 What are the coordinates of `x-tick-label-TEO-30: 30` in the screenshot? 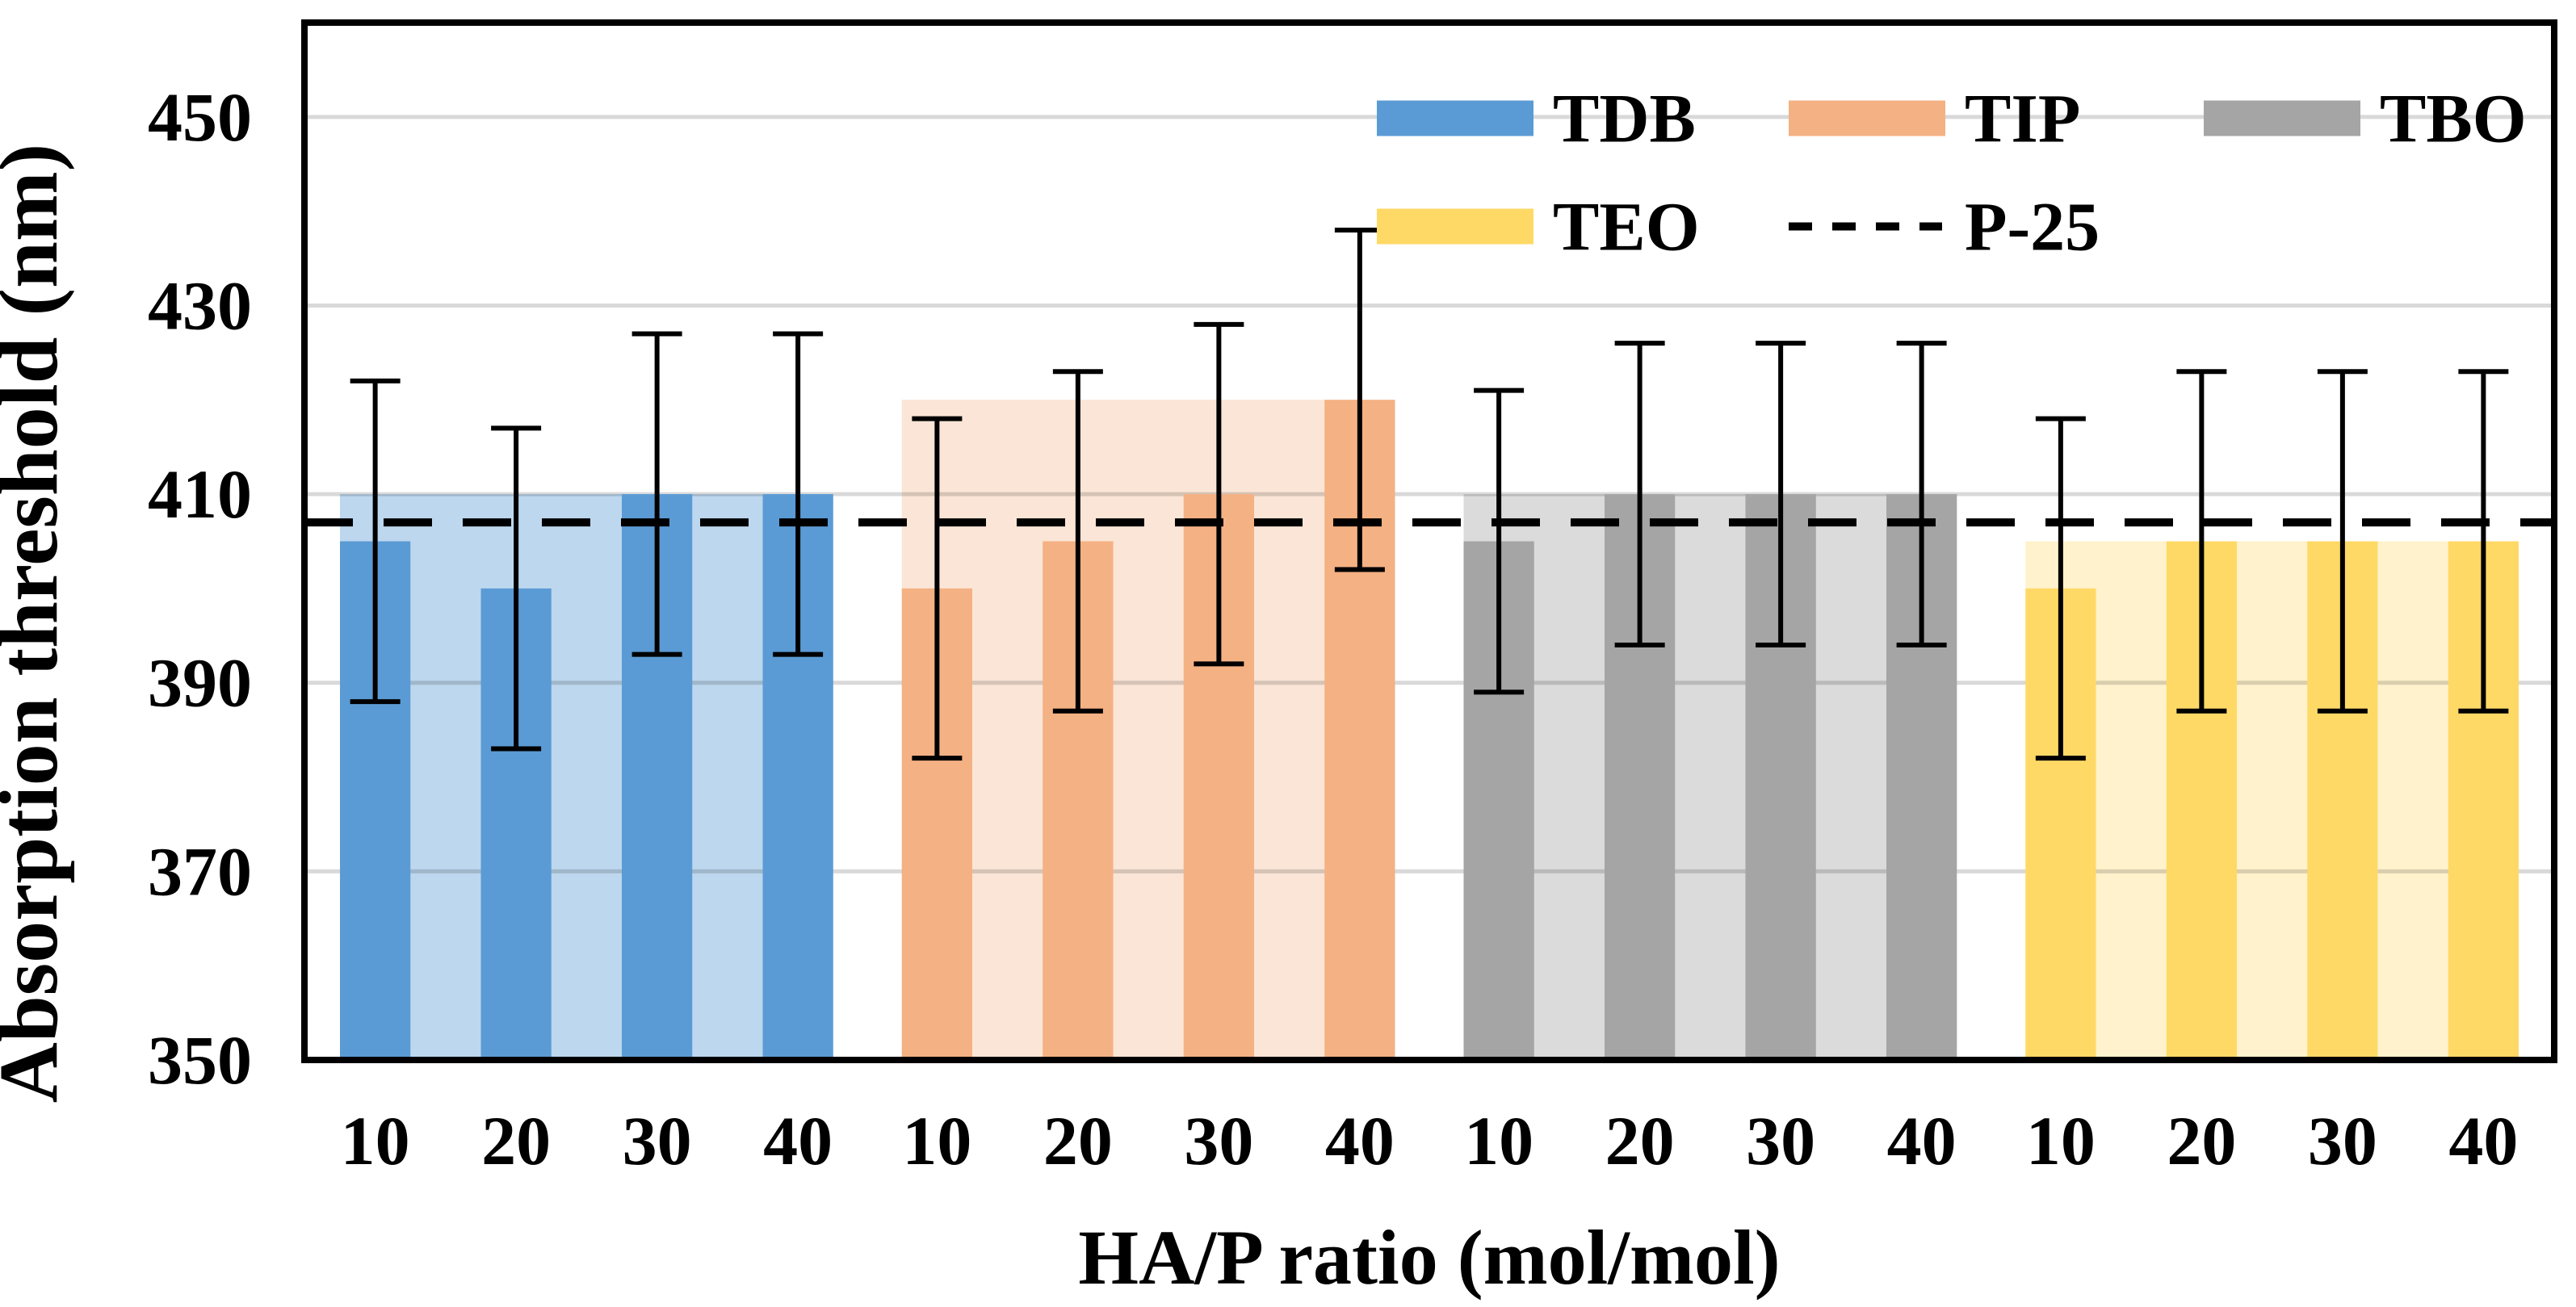 It's located at (2342, 1140).